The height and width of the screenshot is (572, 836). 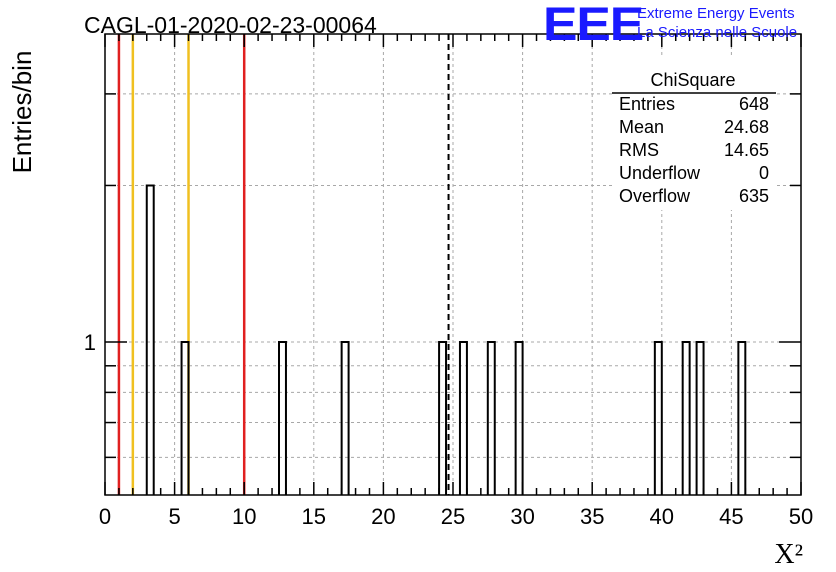 What do you see at coordinates (788, 554) in the screenshot?
I see `x-axis-label: X²` at bounding box center [788, 554].